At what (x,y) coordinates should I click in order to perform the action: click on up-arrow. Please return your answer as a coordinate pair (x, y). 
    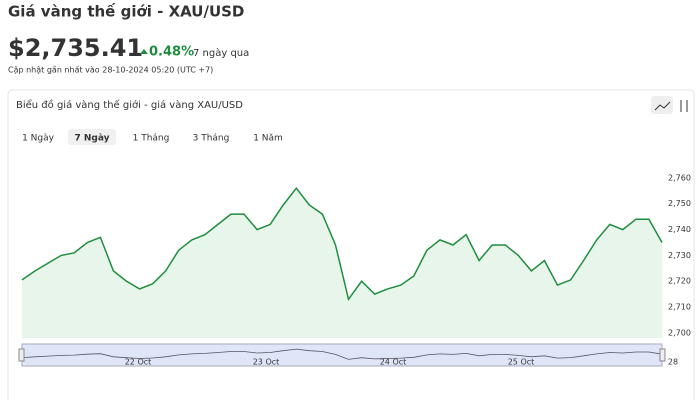
    Looking at the image, I should click on (144, 51).